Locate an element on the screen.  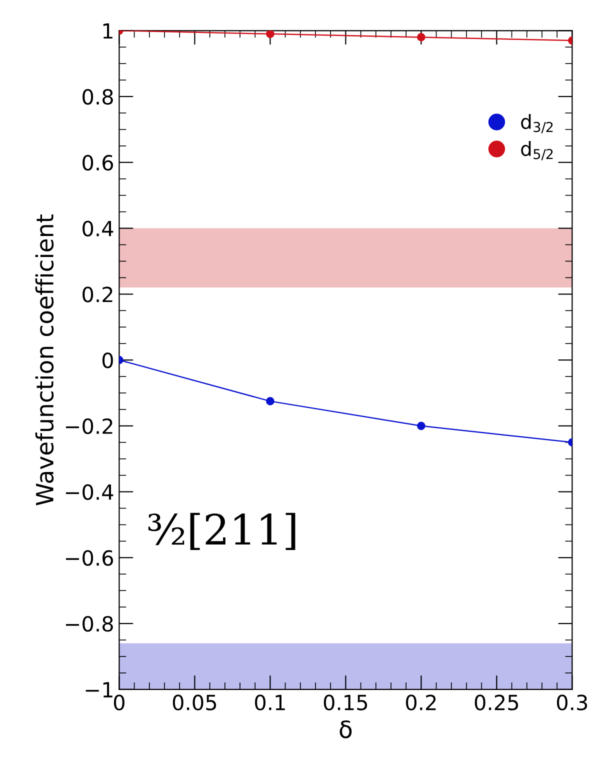
y-tick-label: 0.2 is located at coordinates (97, 294).